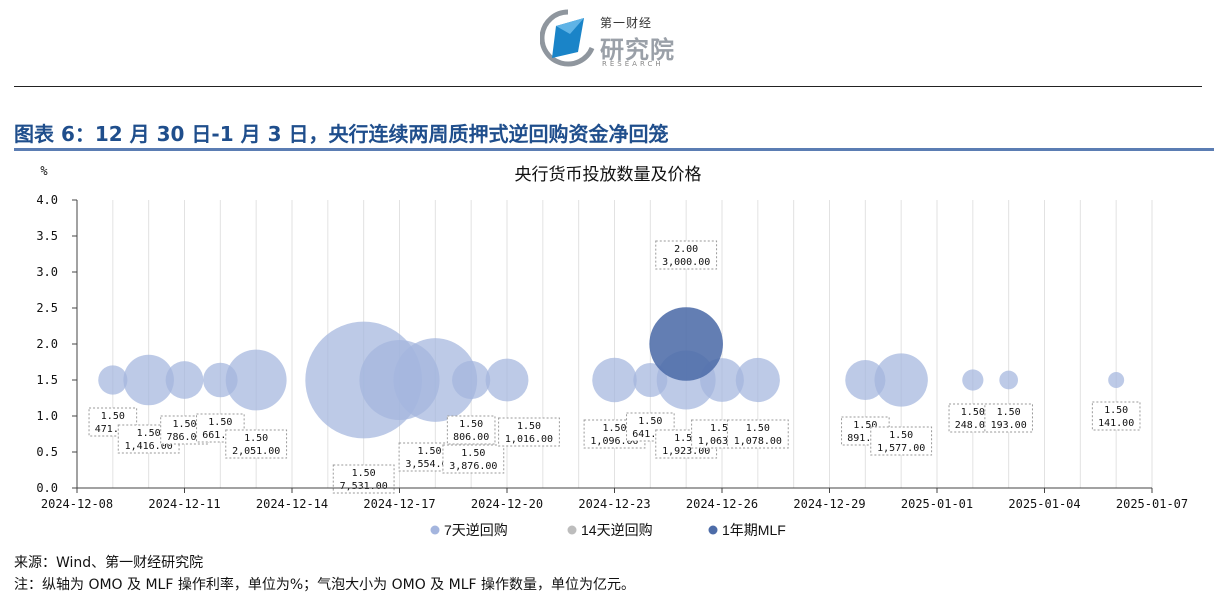 The width and height of the screenshot is (1216, 606). What do you see at coordinates (865, 438) in the screenshot?
I see `data-label-amount: 891.00` at bounding box center [865, 438].